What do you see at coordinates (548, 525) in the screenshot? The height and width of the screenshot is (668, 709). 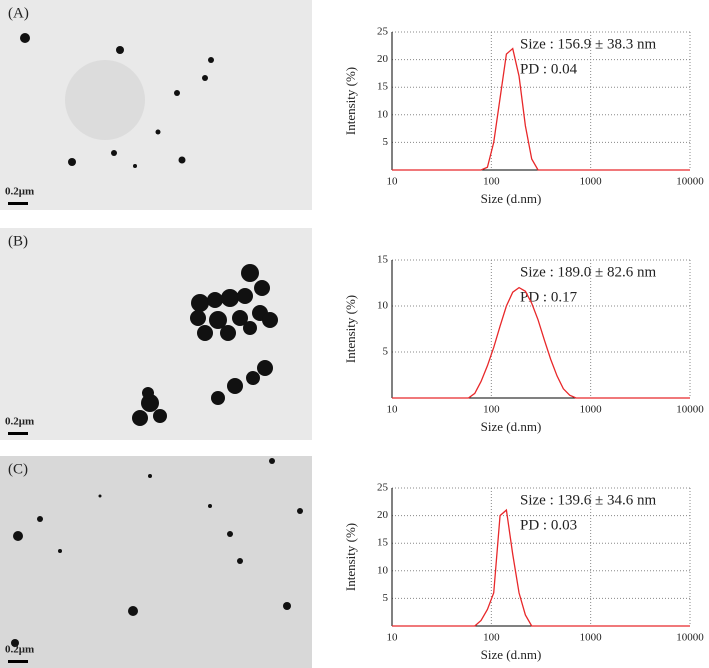 I see `annotation: PD : 0.03` at bounding box center [548, 525].